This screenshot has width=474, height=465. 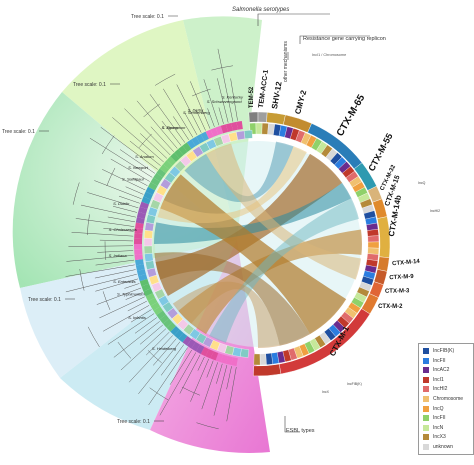 What do you see at coordinates (133, 422) in the screenshot?
I see `tree-scale-5: Tree scale: 0.1` at bounding box center [133, 422].